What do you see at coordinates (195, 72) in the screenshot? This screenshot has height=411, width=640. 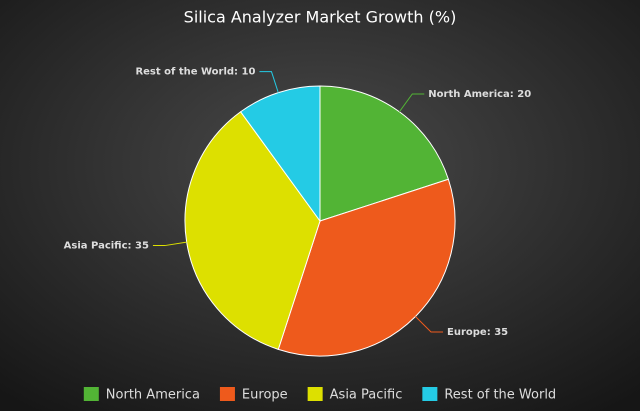 I see `data-label: Rest of the World: 10` at bounding box center [195, 72].